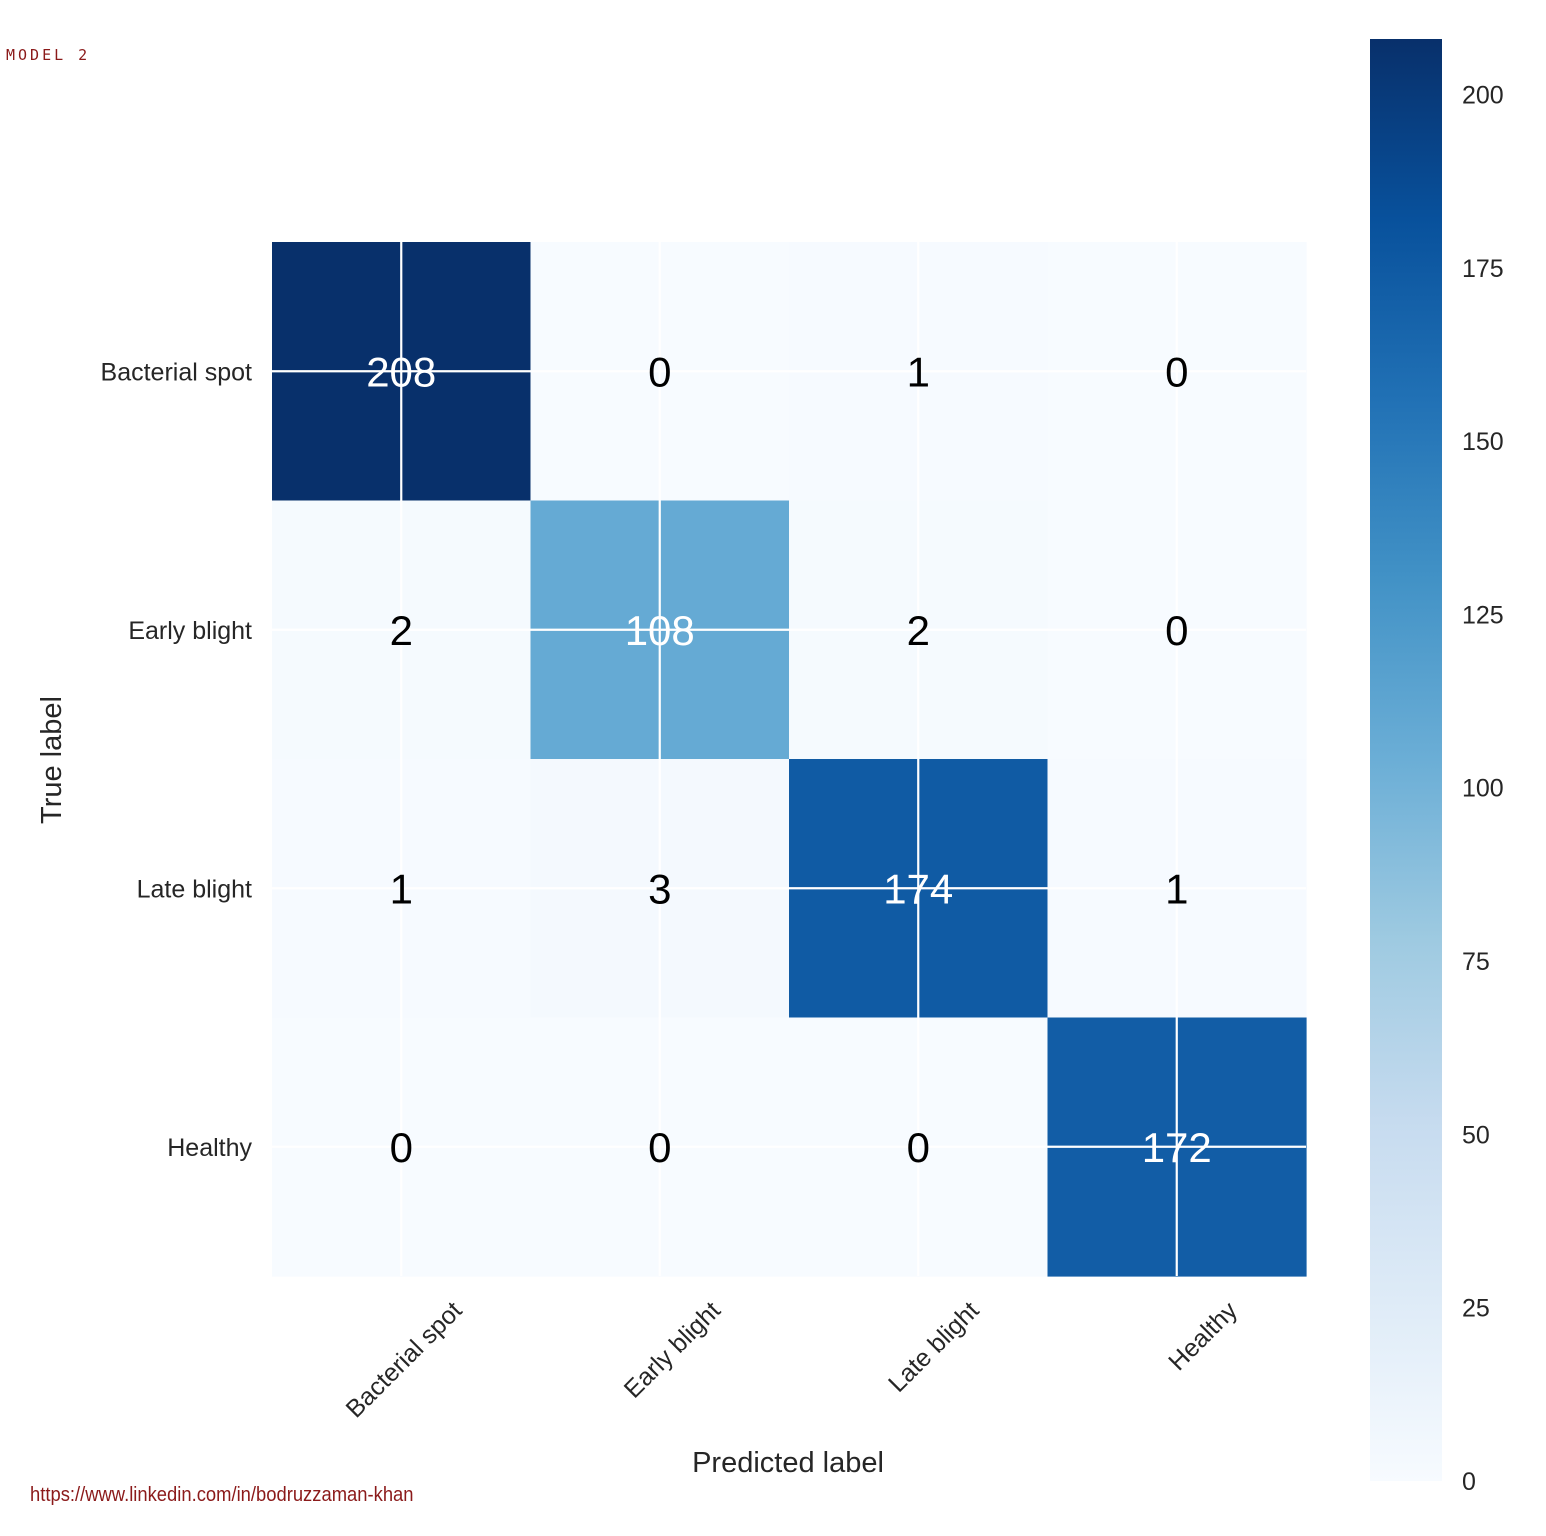  I want to click on cell-value-label: 208, so click(401, 371).